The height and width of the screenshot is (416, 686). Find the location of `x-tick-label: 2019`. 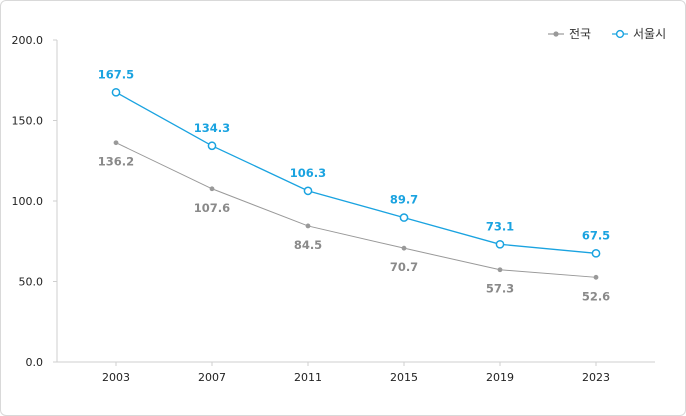

x-tick-label: 2019 is located at coordinates (500, 377).